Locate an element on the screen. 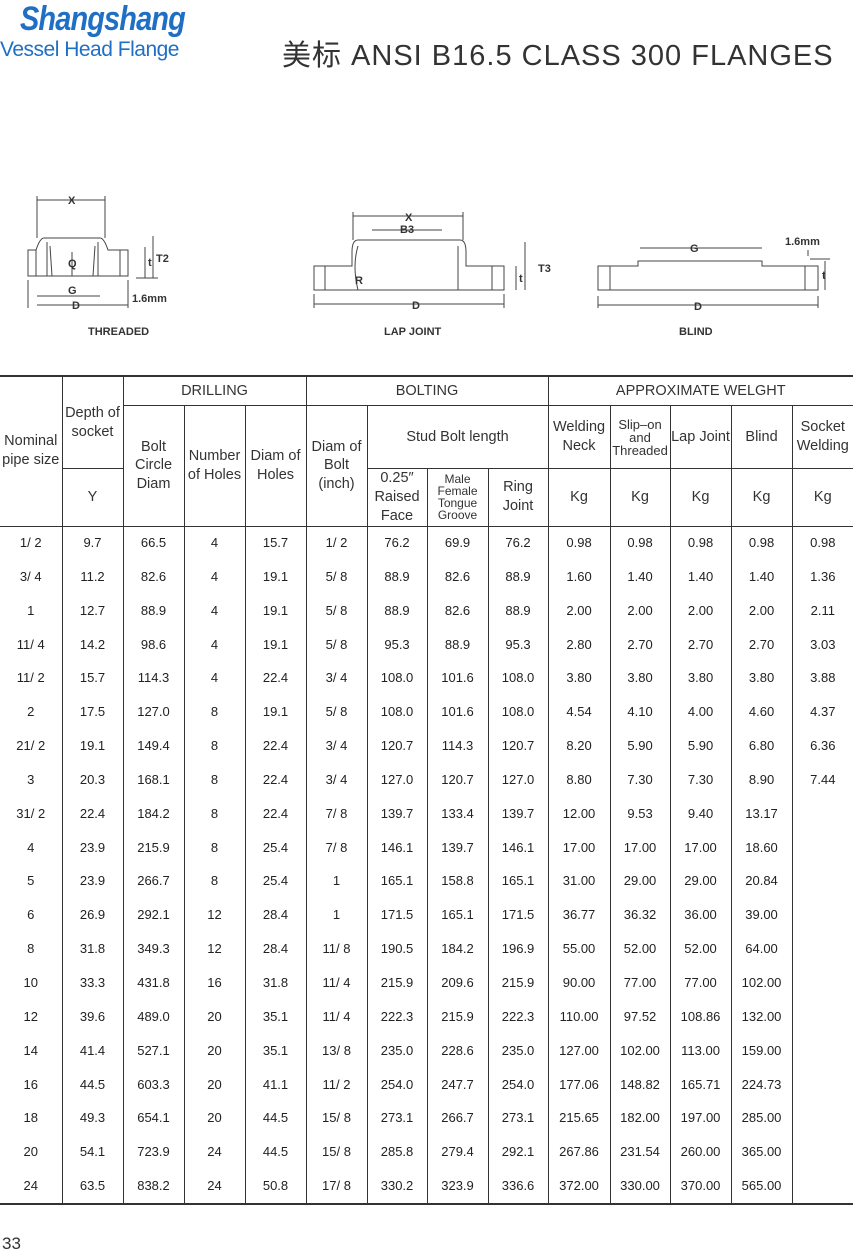 This screenshot has height=1254, width=853. table-cell: 4 is located at coordinates (31, 848).